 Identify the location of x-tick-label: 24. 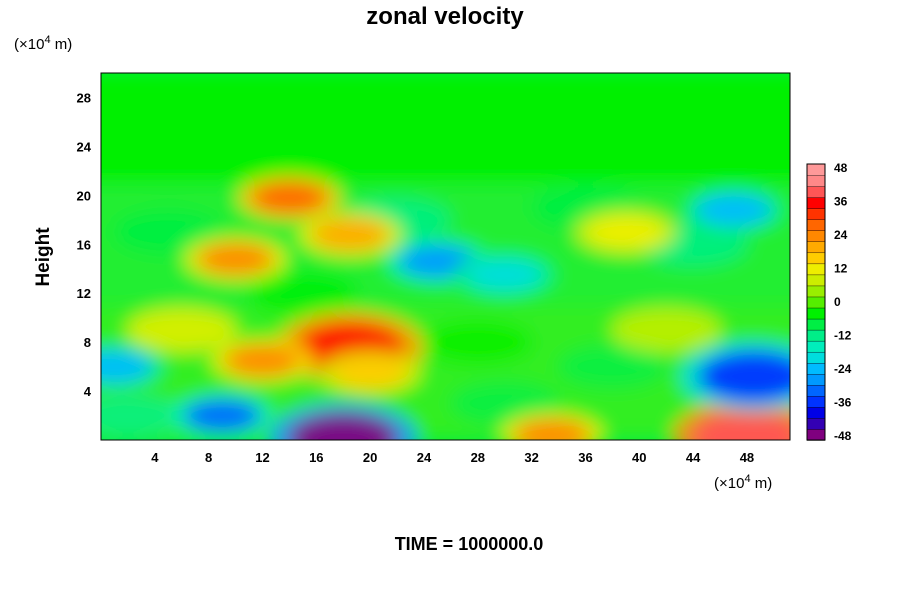
(424, 457).